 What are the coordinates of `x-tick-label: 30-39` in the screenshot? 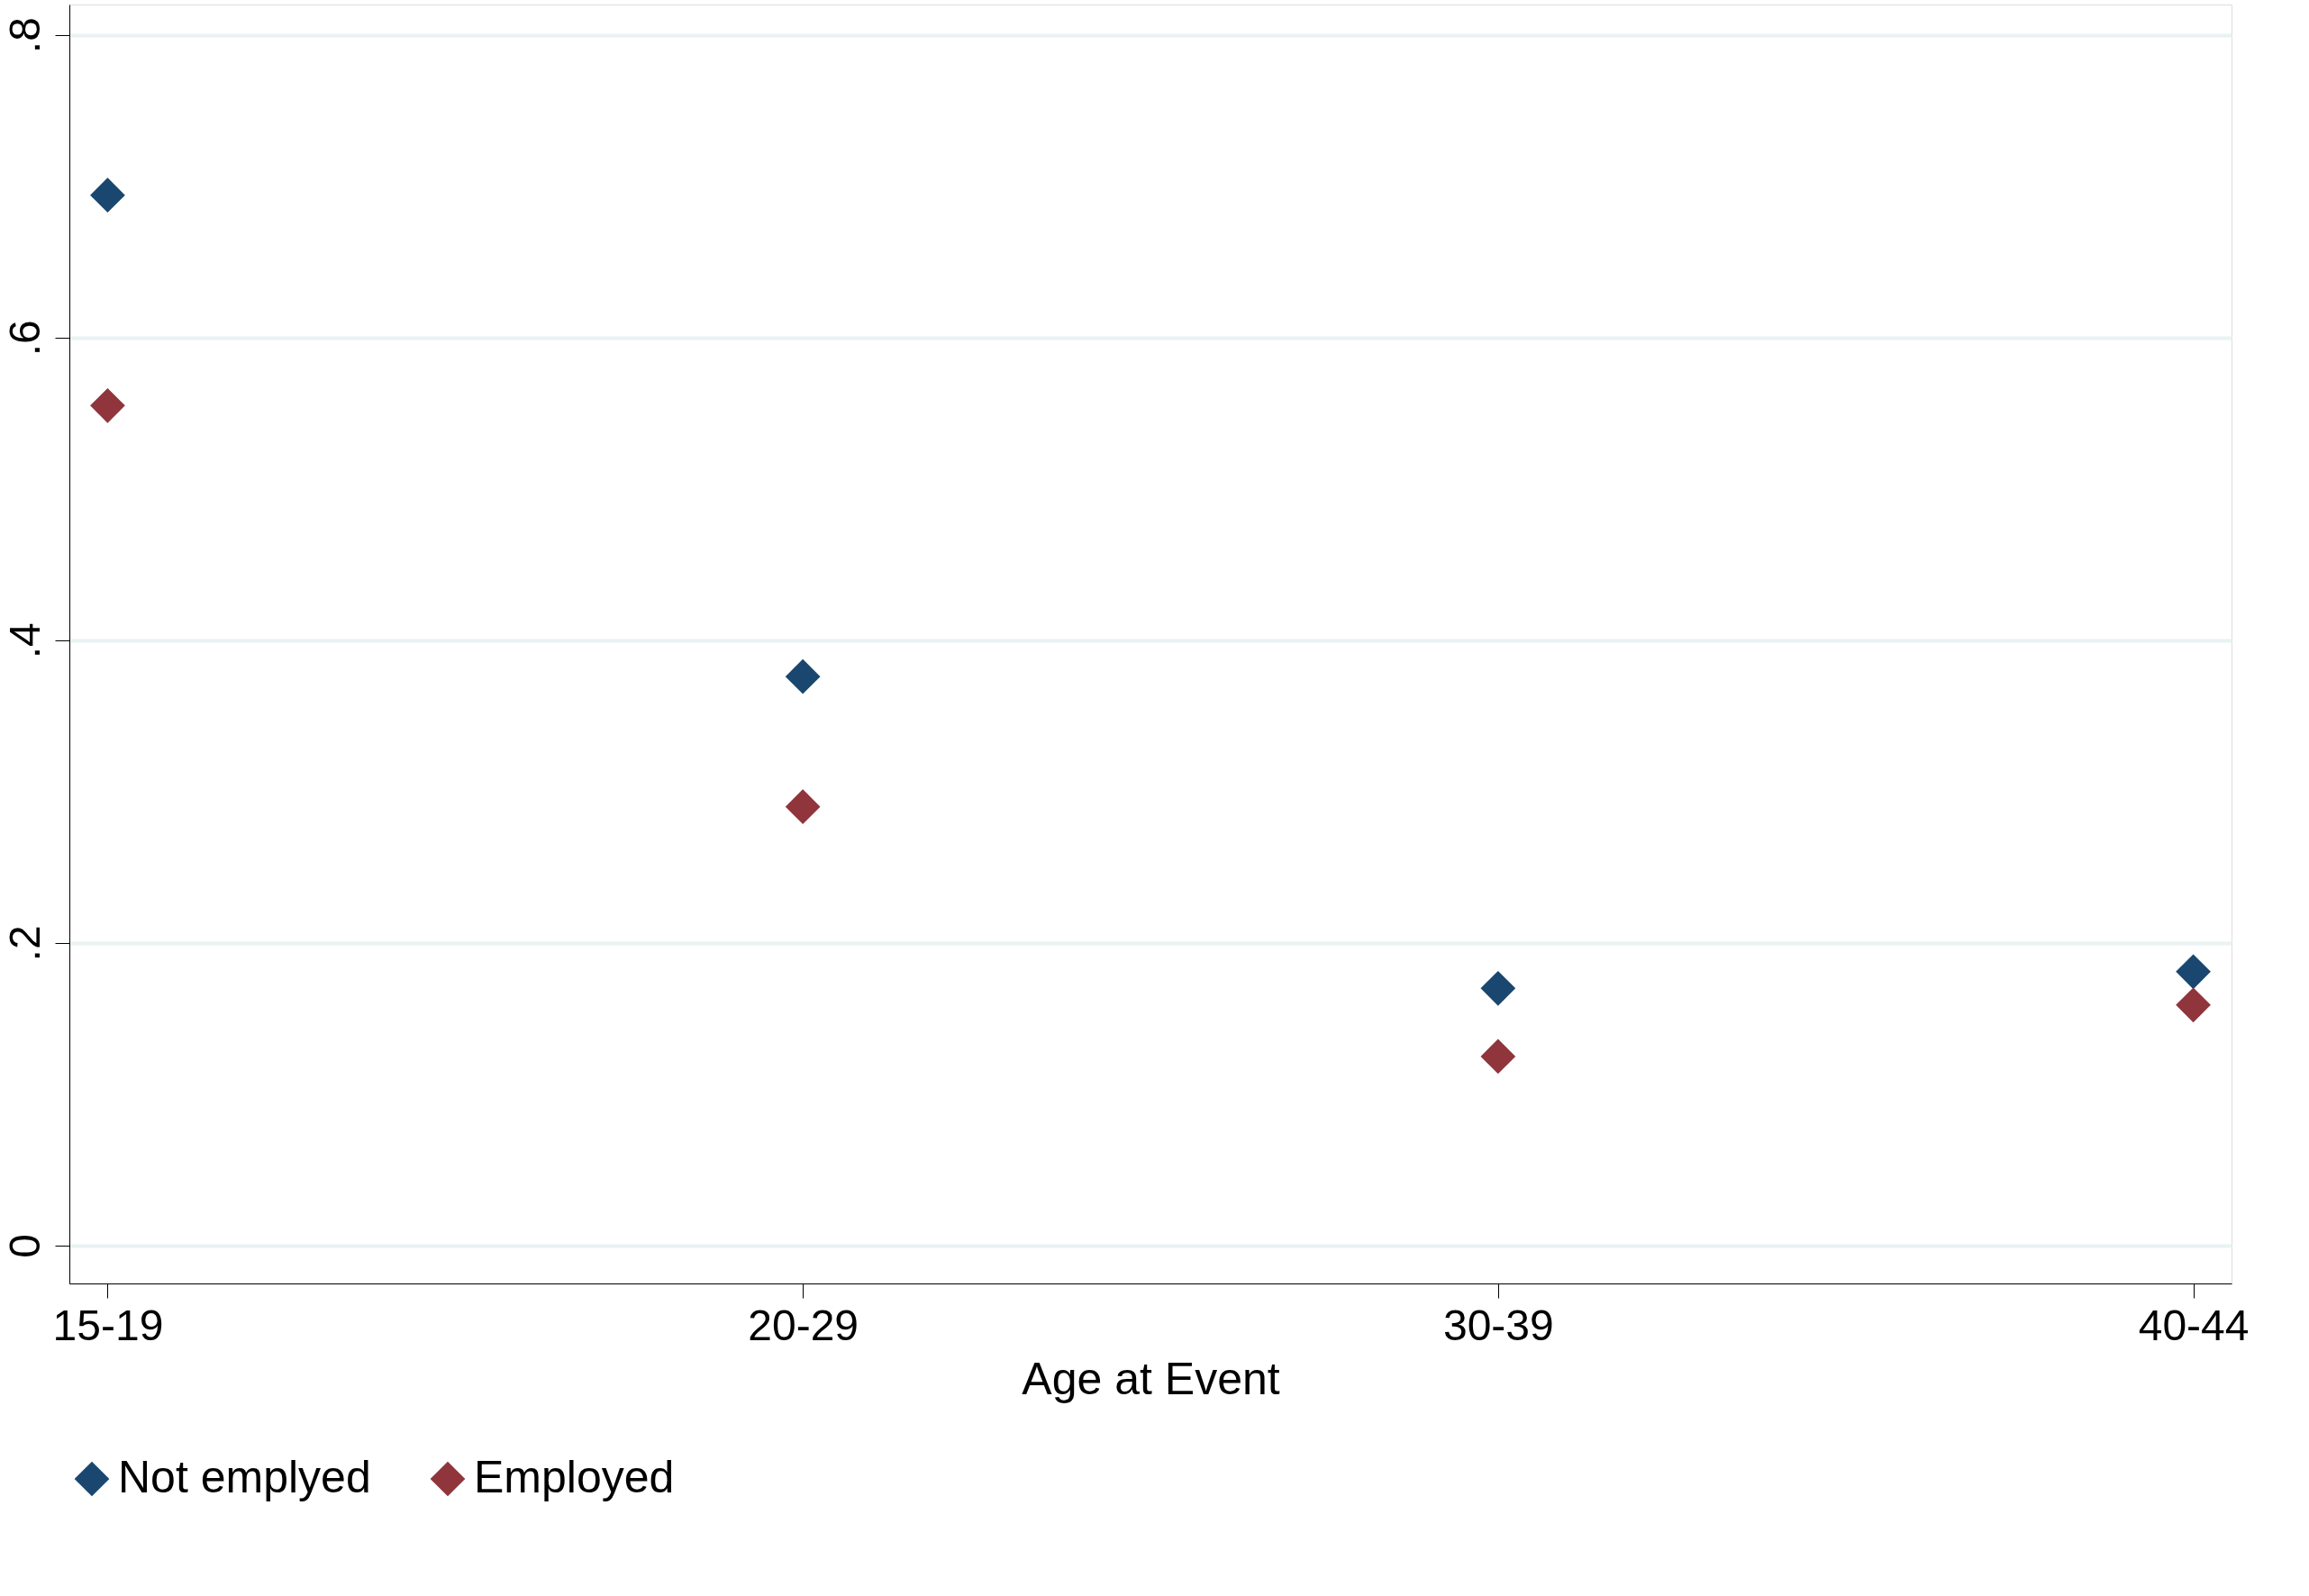 It's located at (1498, 1325).